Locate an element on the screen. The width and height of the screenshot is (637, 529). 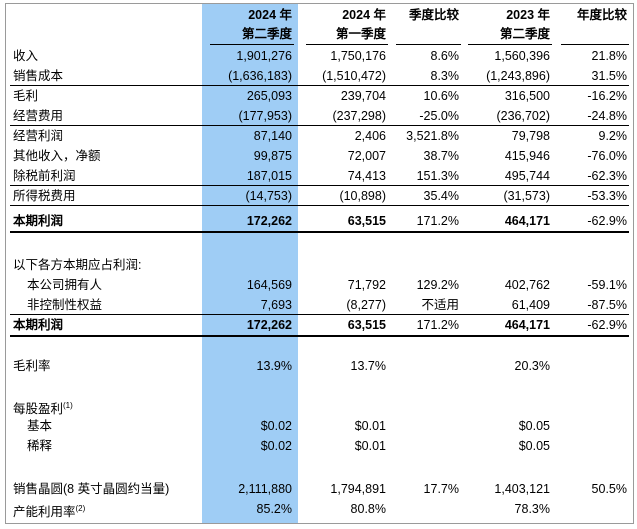
cell-col4: (1,243,896) is located at coordinates (518, 76).